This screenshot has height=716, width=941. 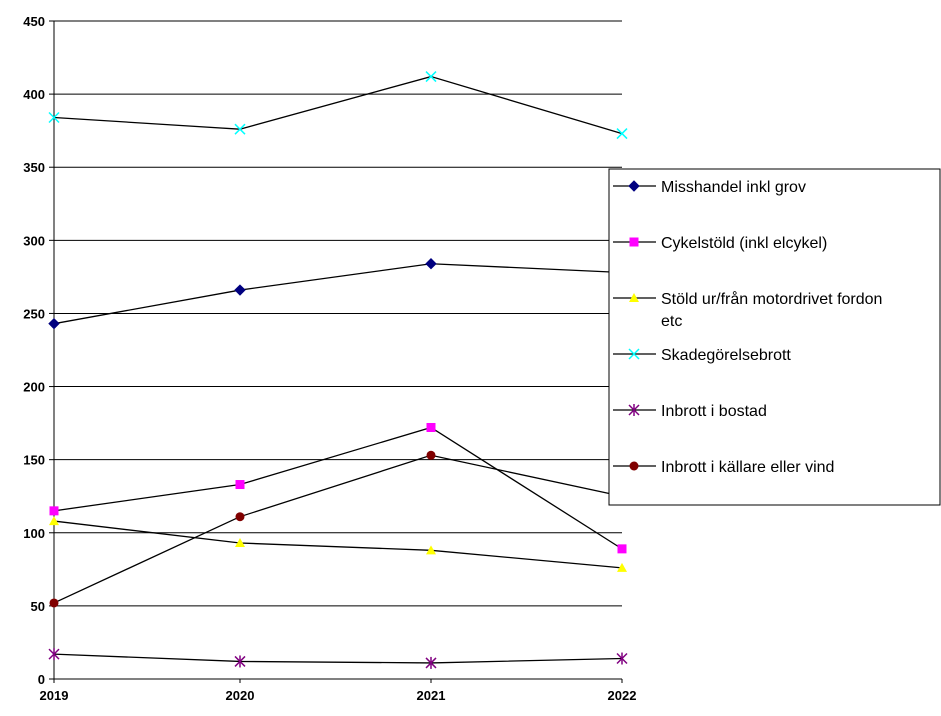 I want to click on y-tick-label: 200, so click(x=34, y=387).